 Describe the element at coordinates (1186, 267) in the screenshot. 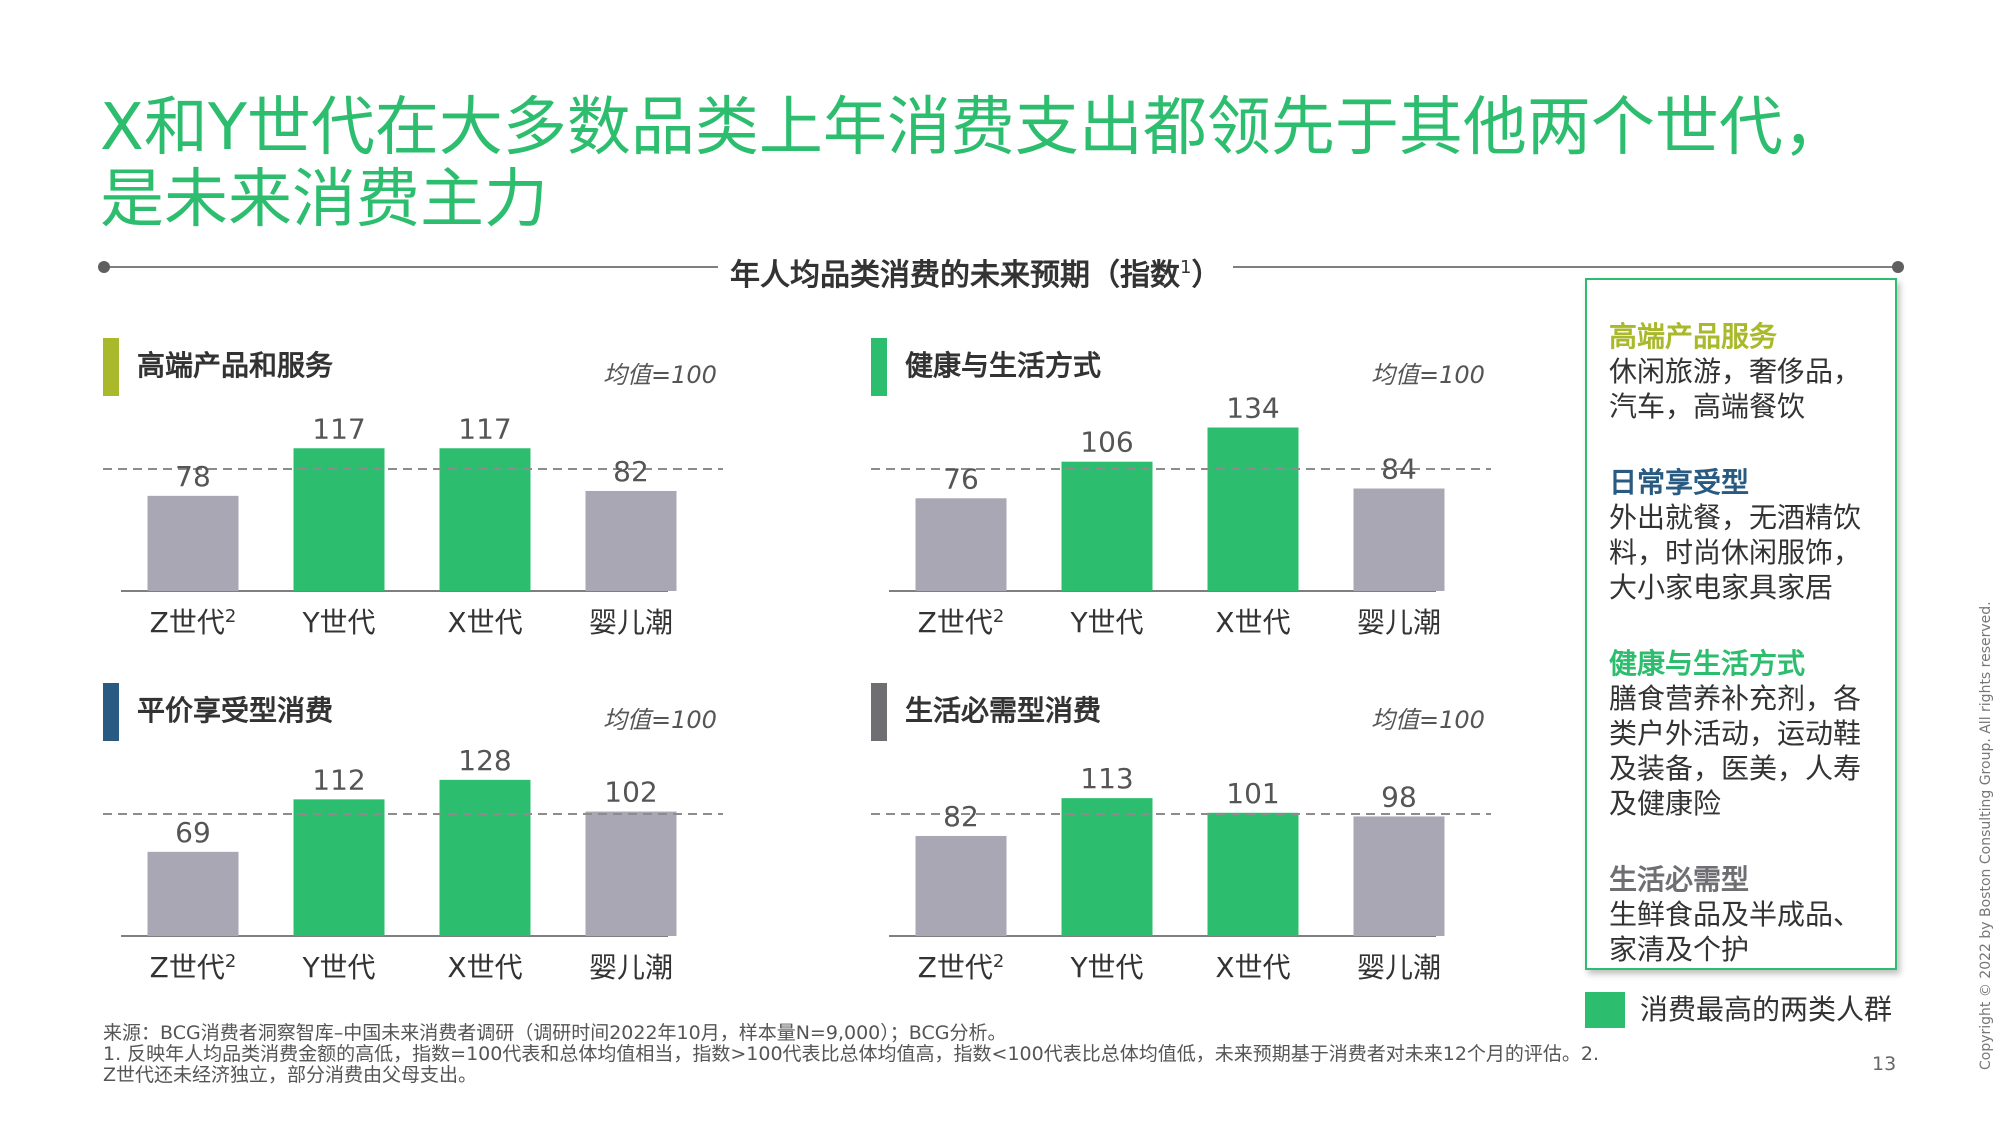

I see `section-title-footnote: 1` at that location.